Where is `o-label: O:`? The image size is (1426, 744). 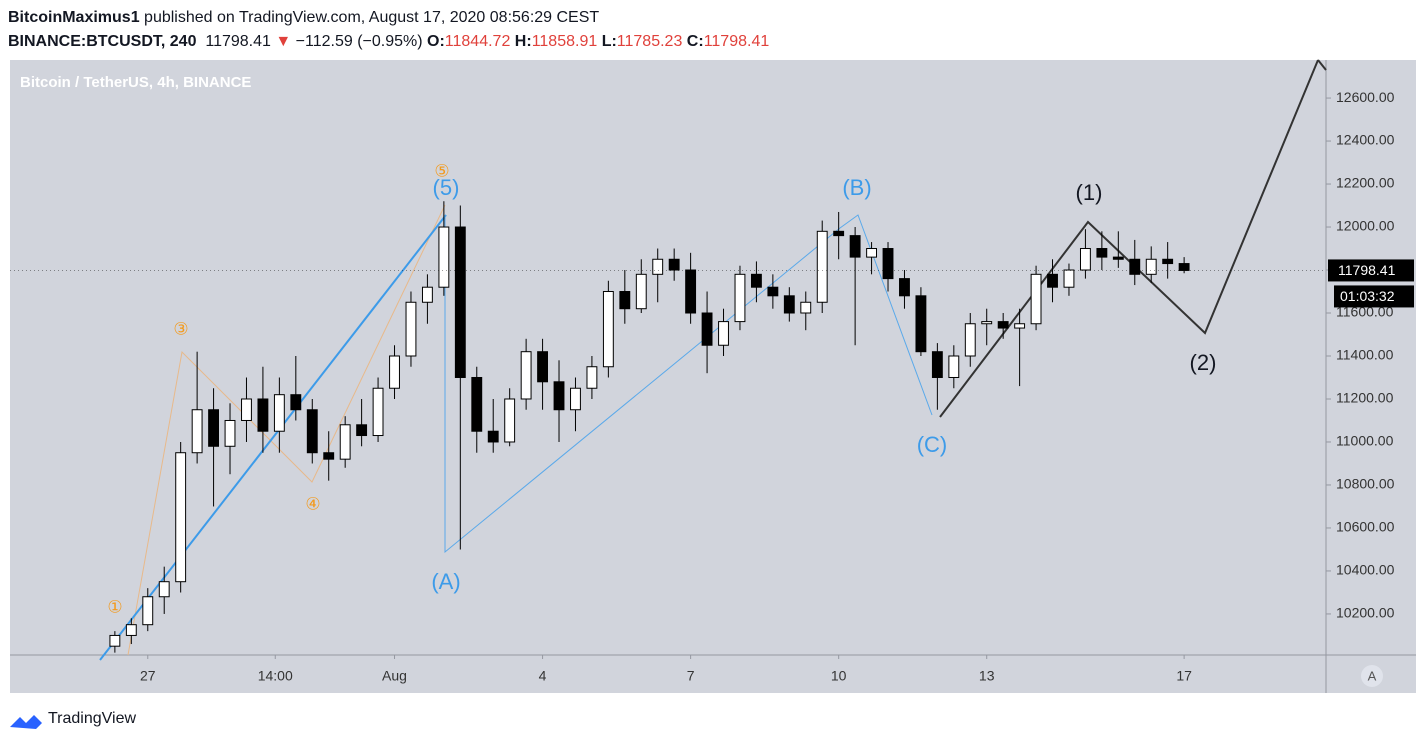
o-label: O: is located at coordinates (436, 41).